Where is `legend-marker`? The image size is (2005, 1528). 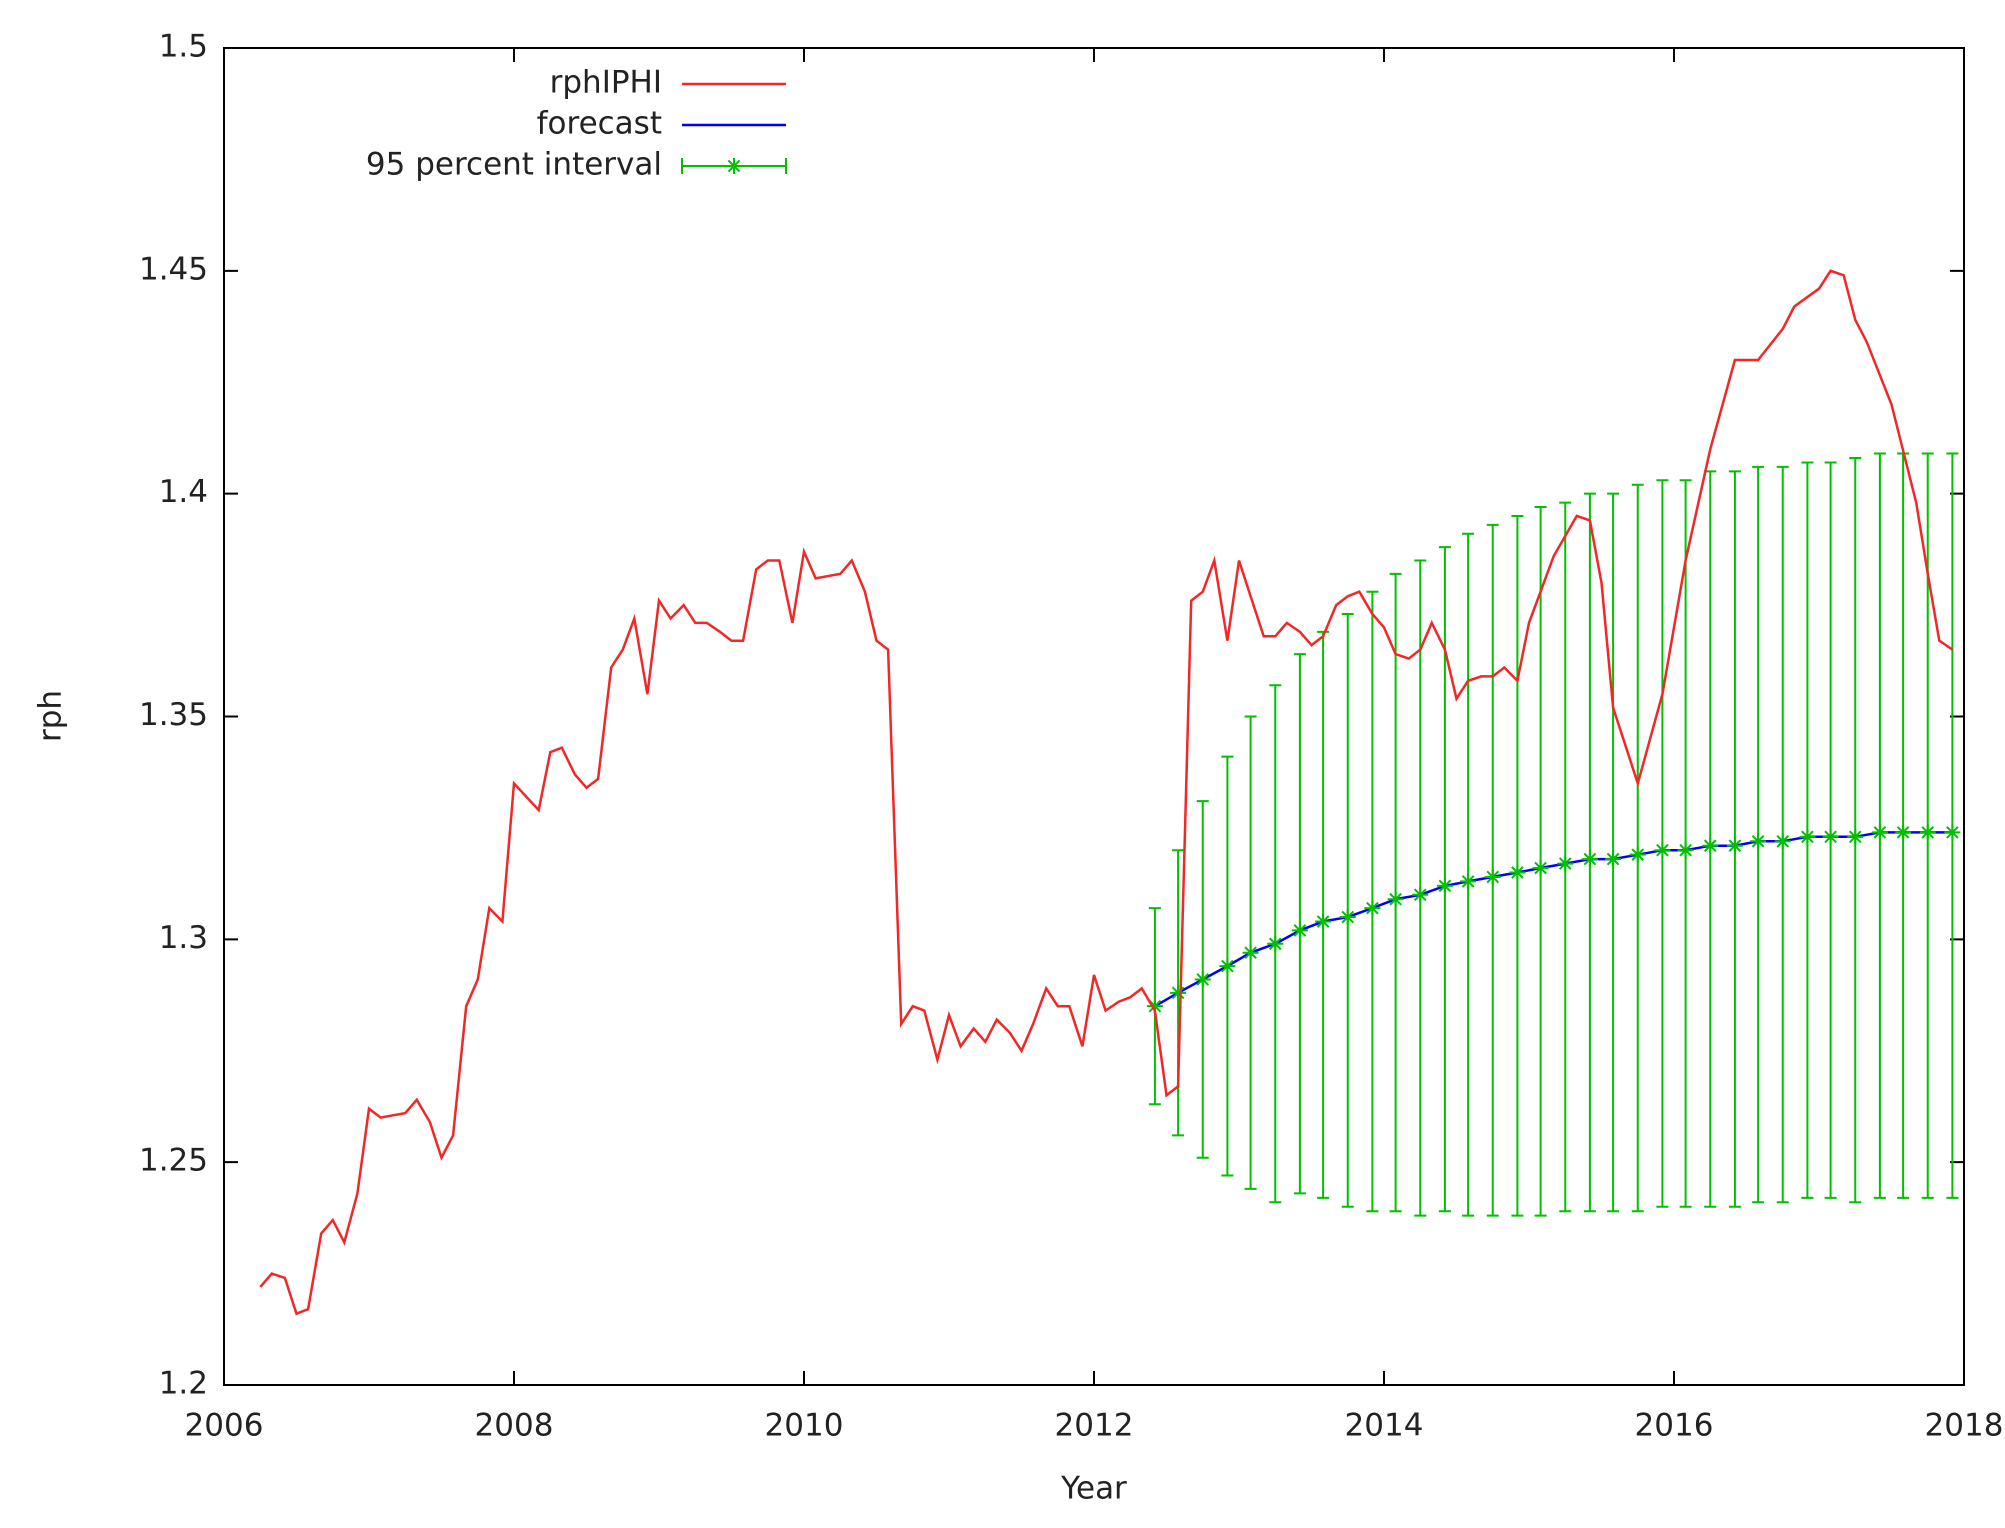 legend-marker is located at coordinates (734, 166).